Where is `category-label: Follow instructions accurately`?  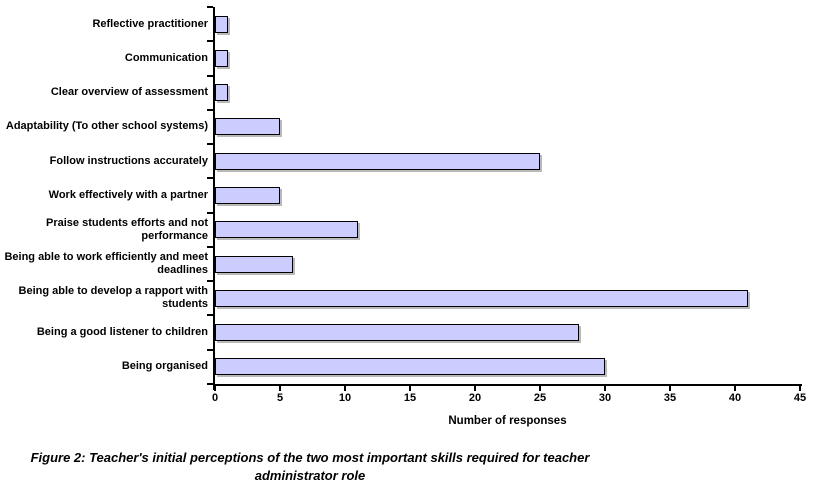
category-label: Follow instructions accurately is located at coordinates (128, 160).